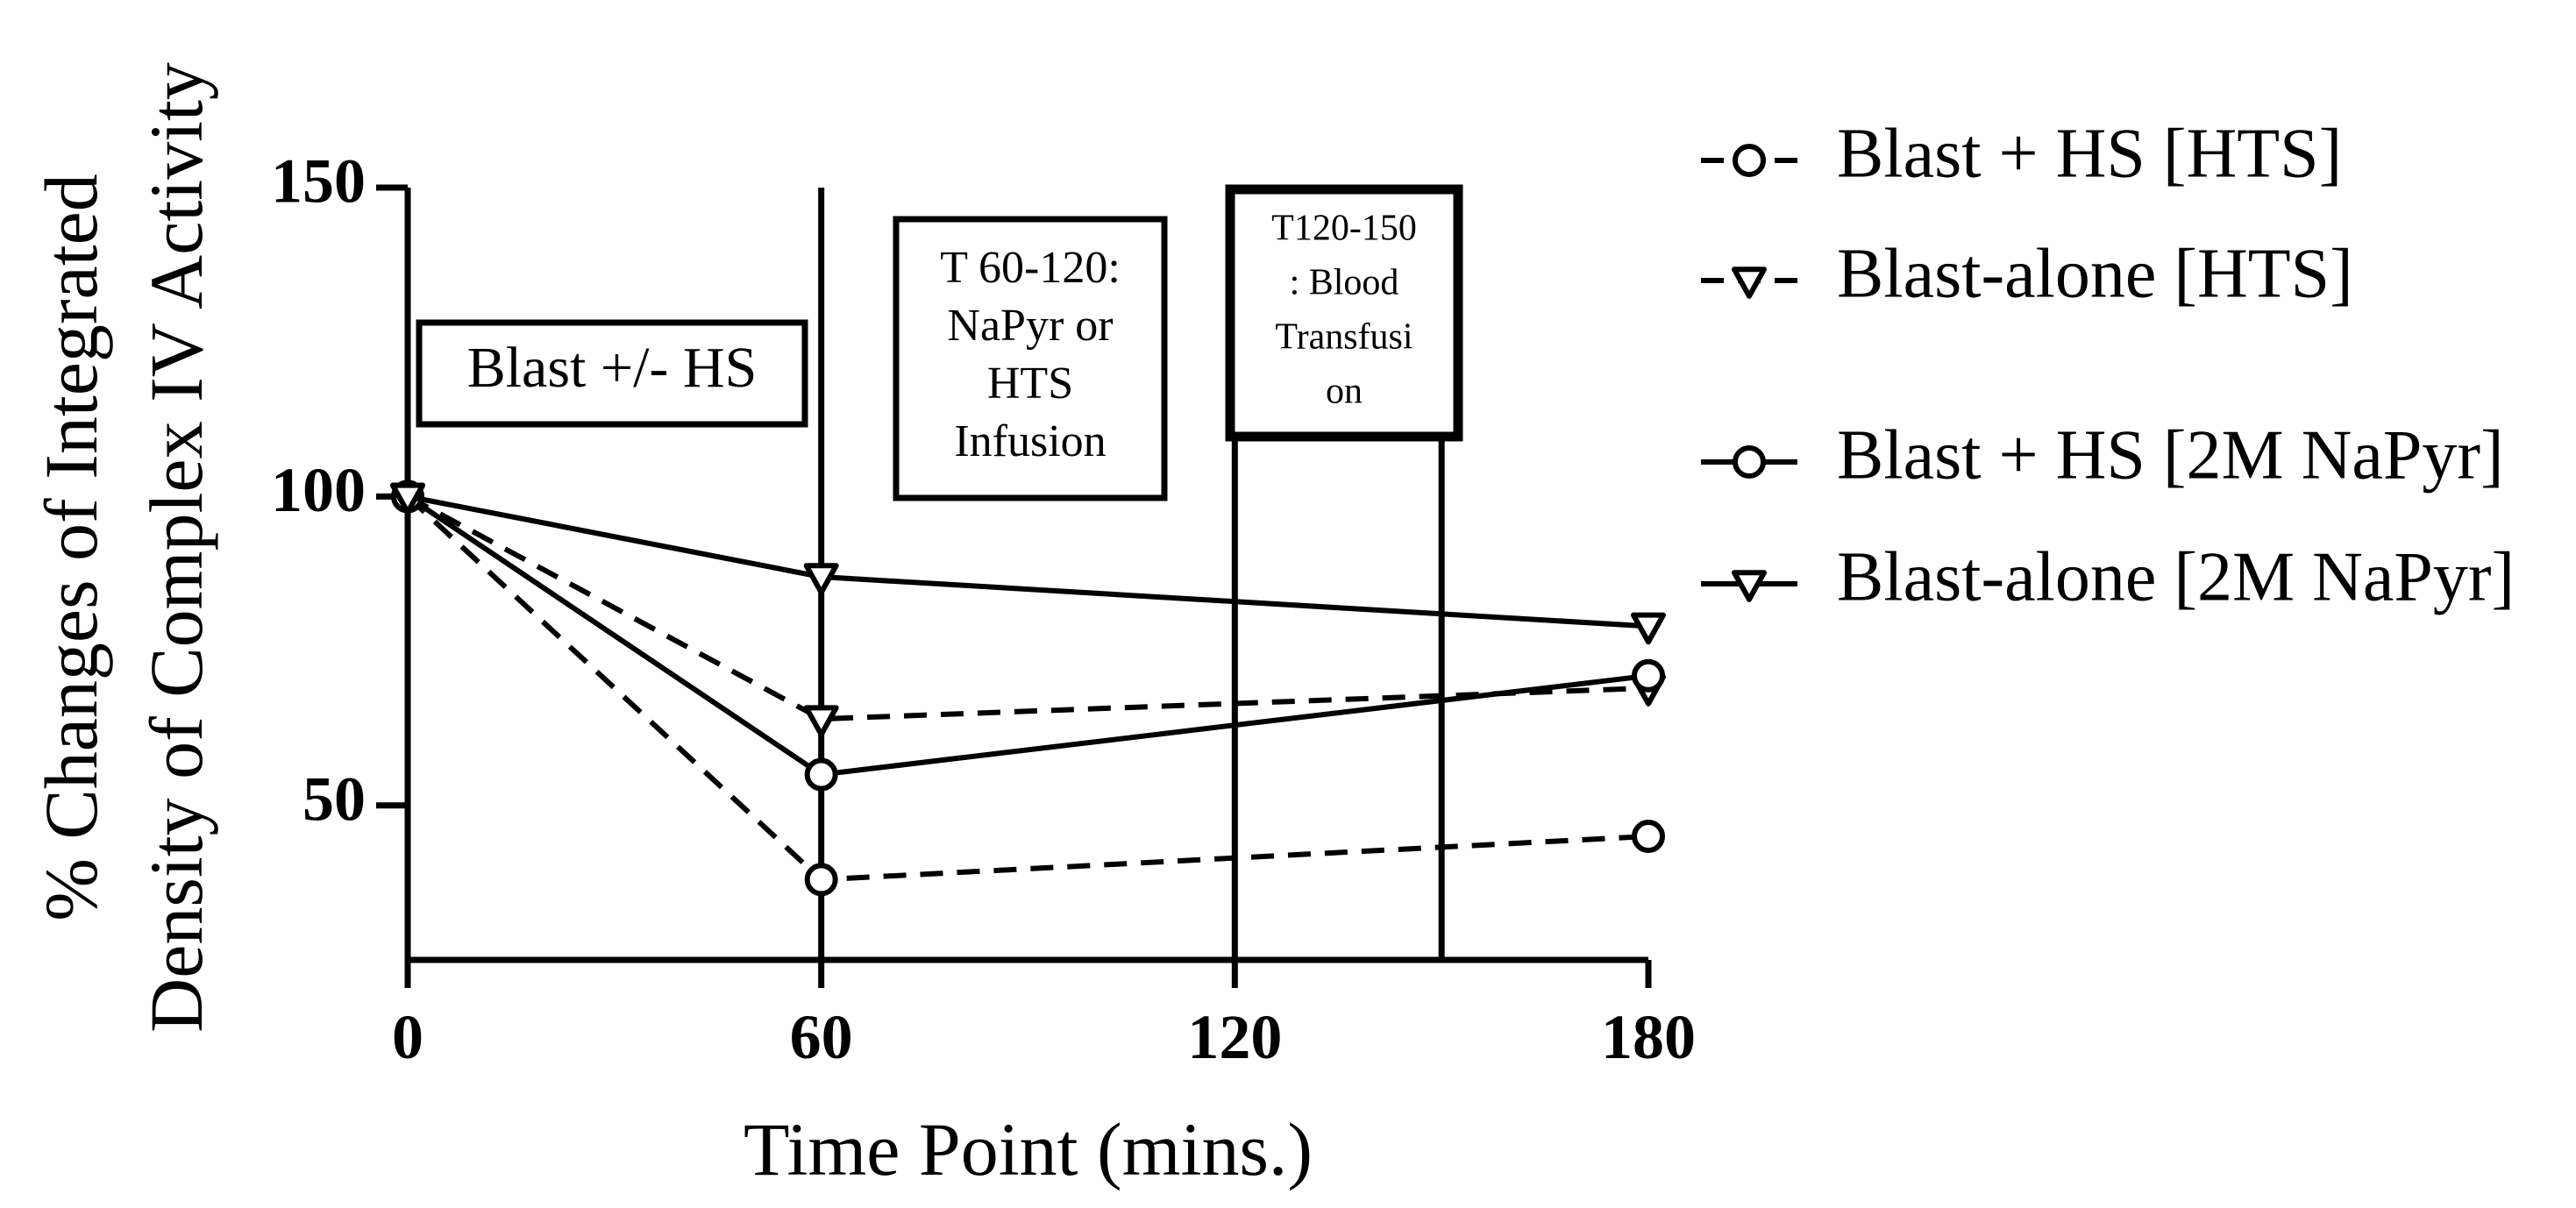 The image size is (2576, 1208). What do you see at coordinates (1648, 1037) in the screenshot?
I see `x-tick-label-180: 180` at bounding box center [1648, 1037].